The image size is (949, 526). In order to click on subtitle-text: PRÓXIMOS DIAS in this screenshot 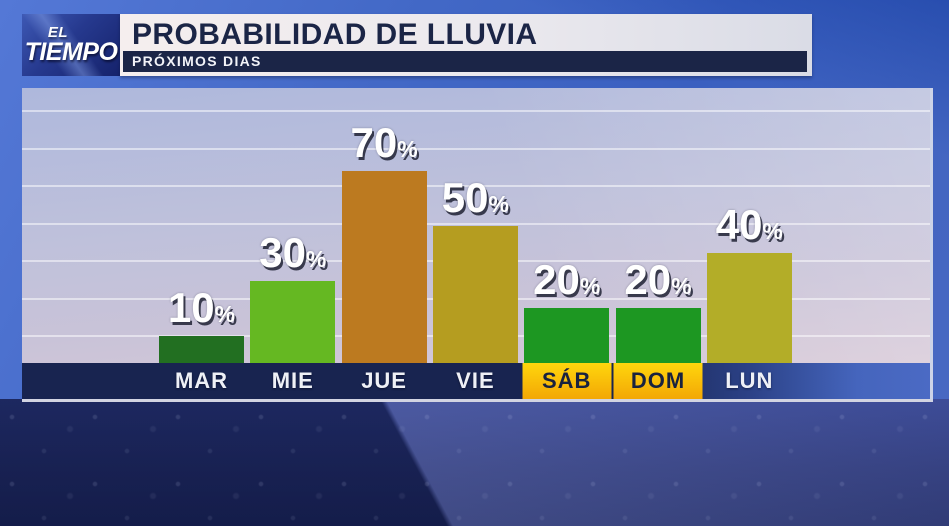, I will do `click(197, 61)`.